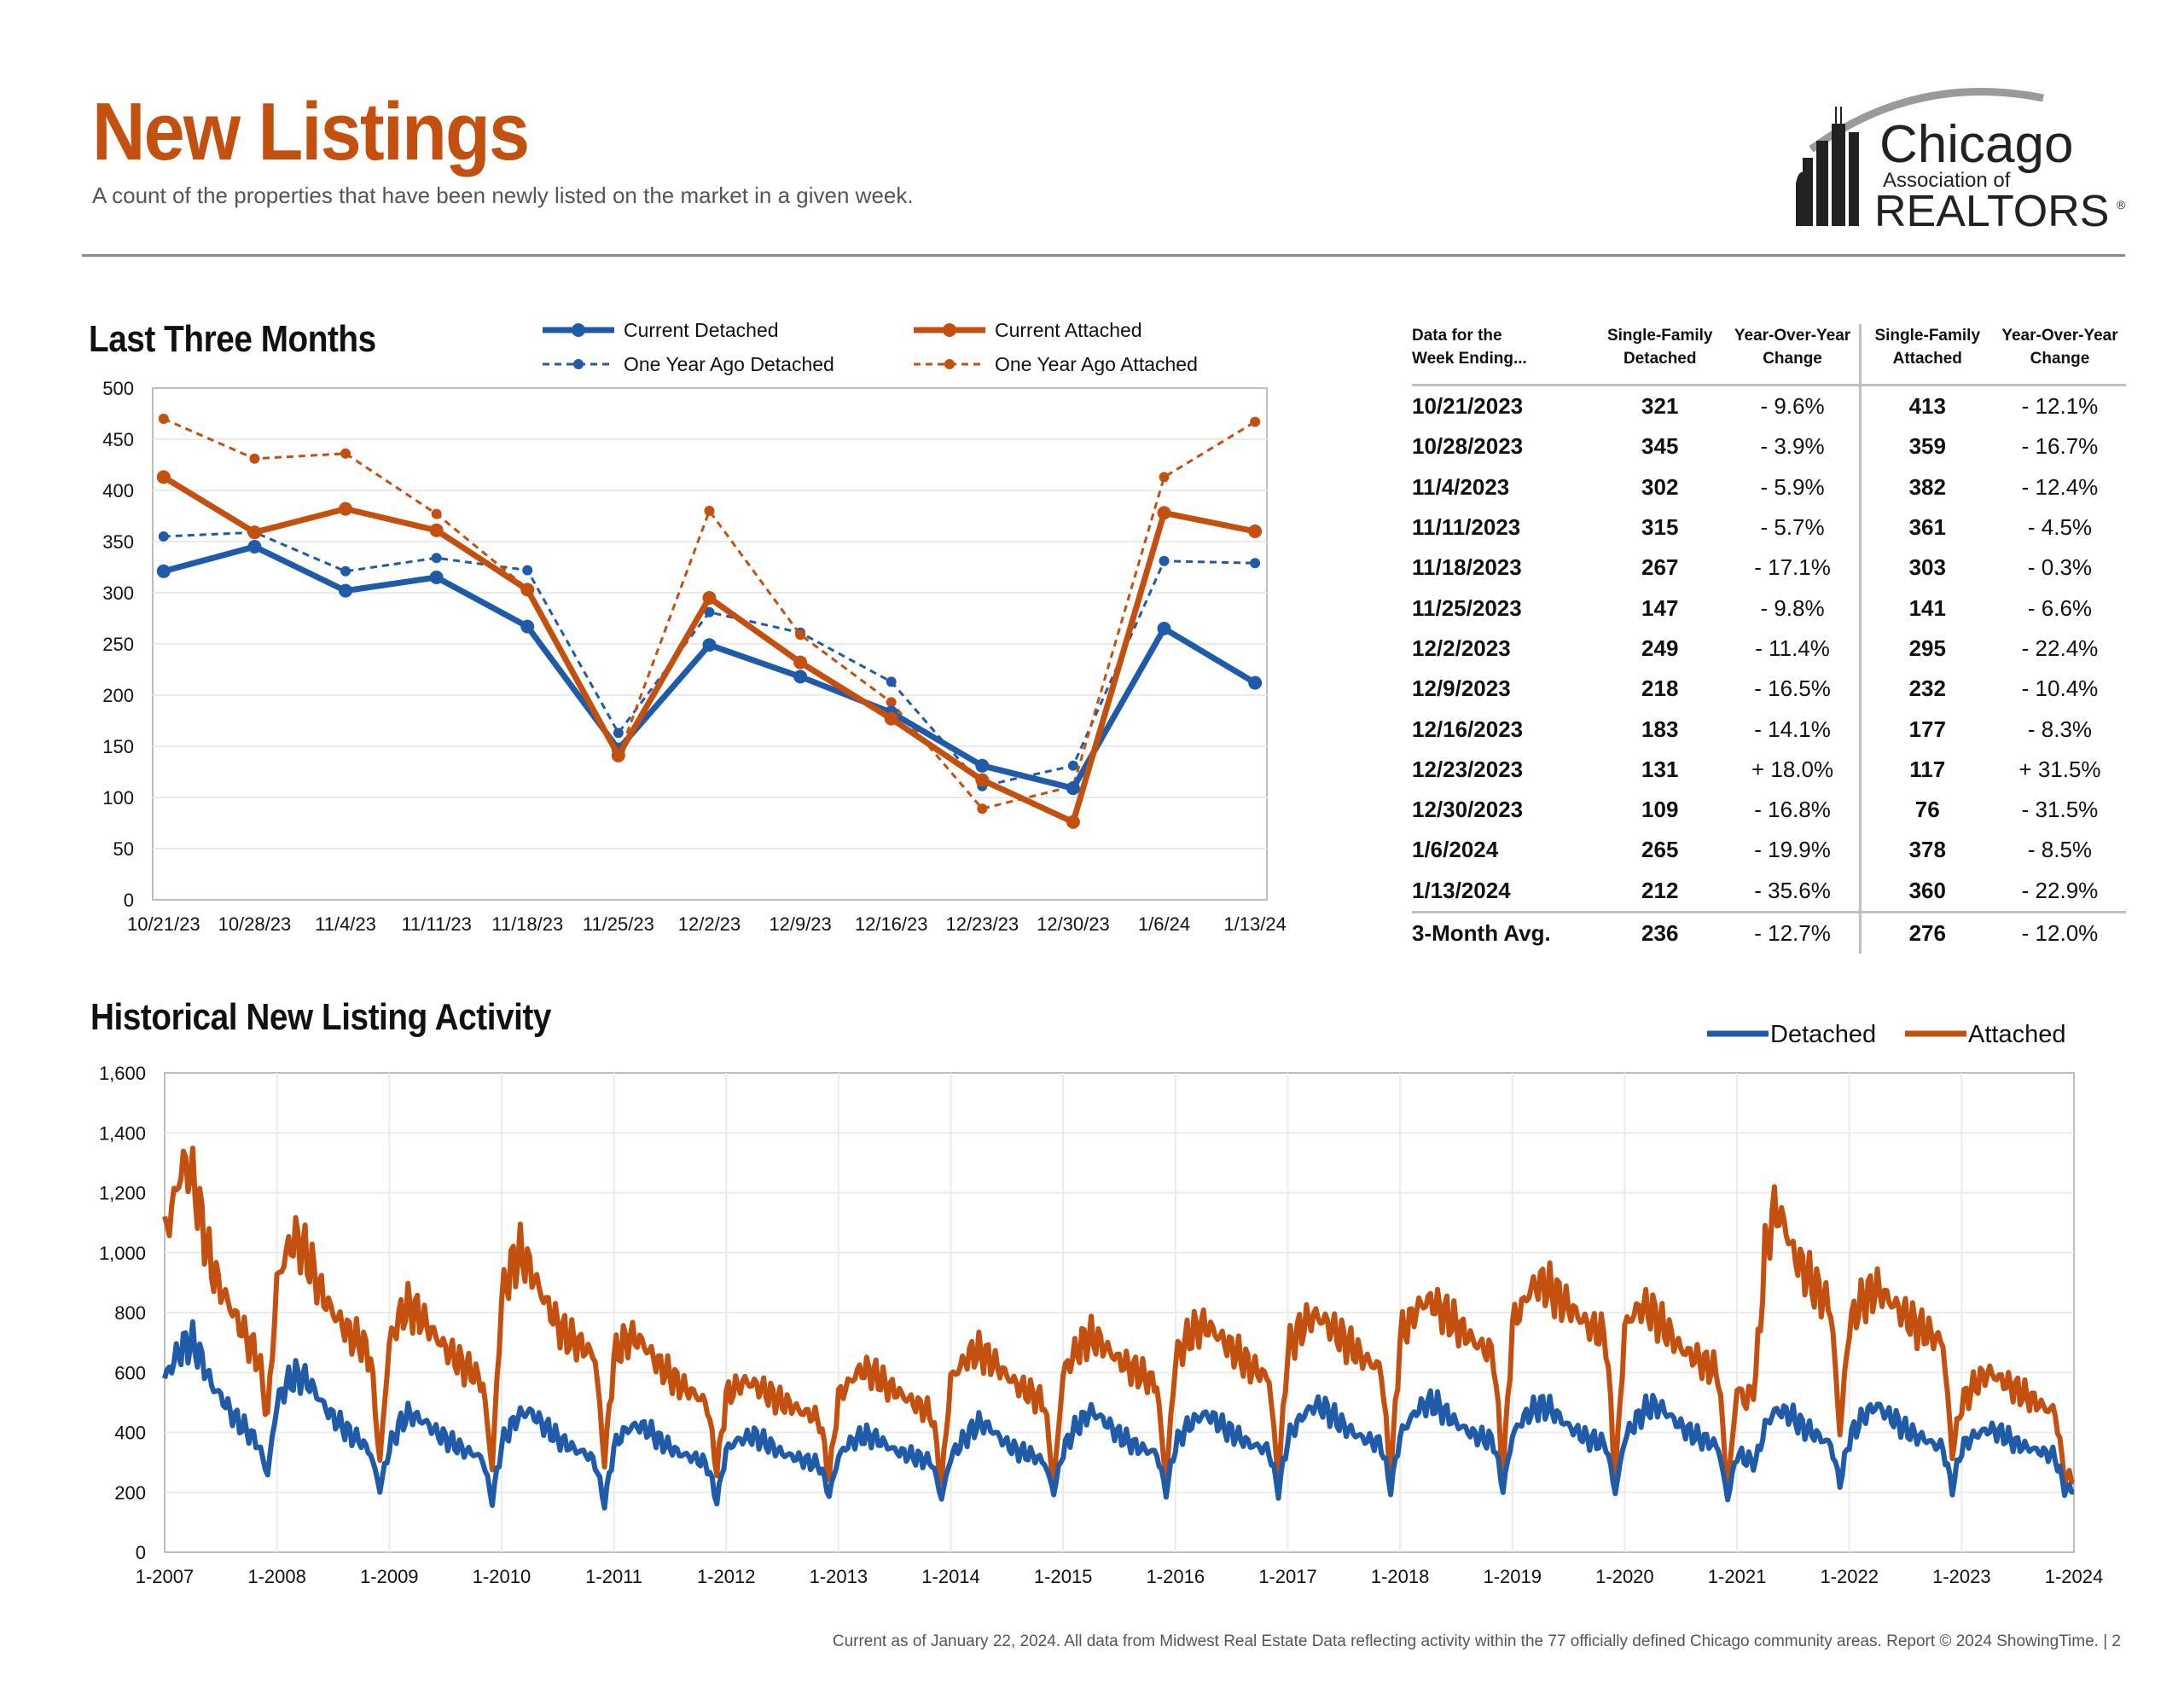  What do you see at coordinates (1792, 850) in the screenshot?
I see `table-cell: - 19.9%` at bounding box center [1792, 850].